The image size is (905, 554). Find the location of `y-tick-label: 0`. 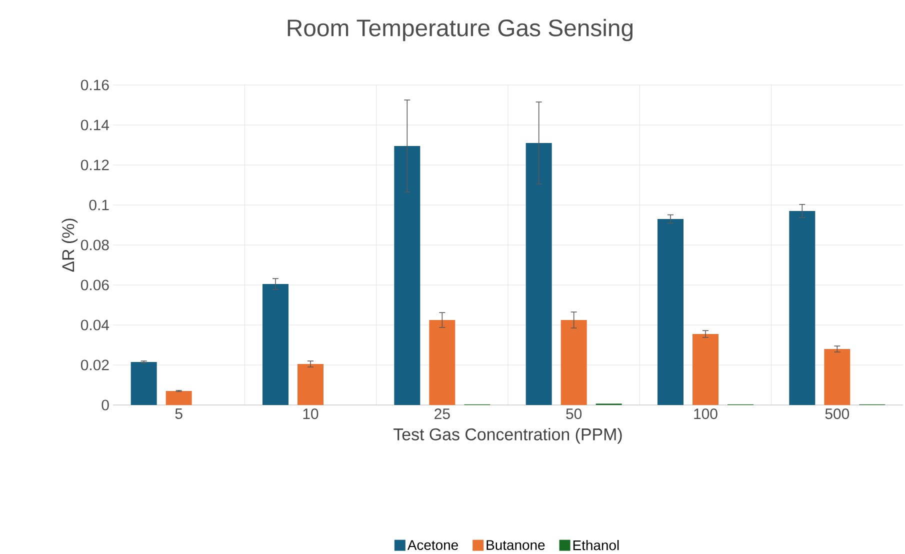

y-tick-label: 0 is located at coordinates (105, 405).